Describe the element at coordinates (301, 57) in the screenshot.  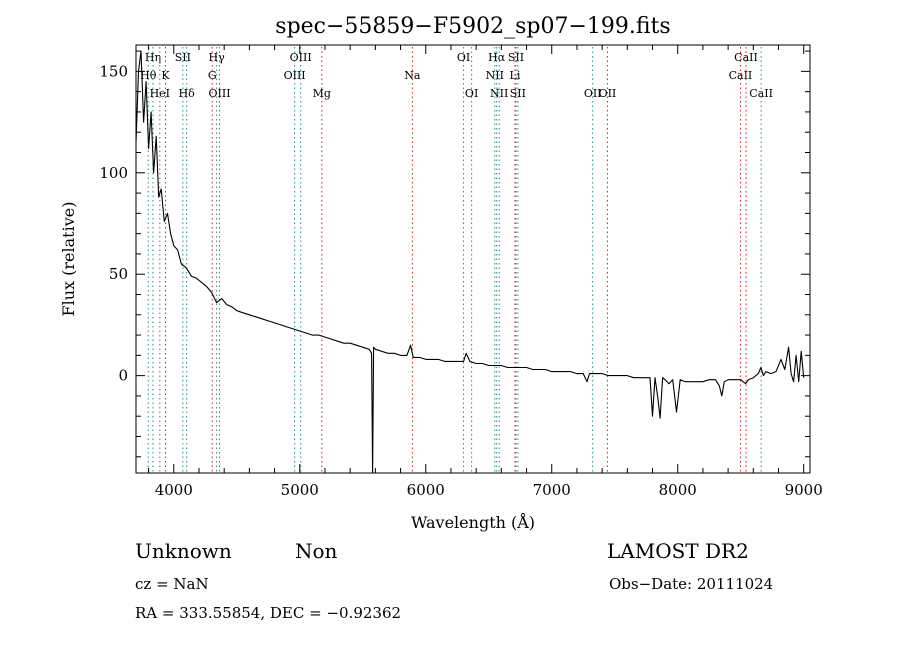
I see `emission-line-label-8: OIII` at that location.